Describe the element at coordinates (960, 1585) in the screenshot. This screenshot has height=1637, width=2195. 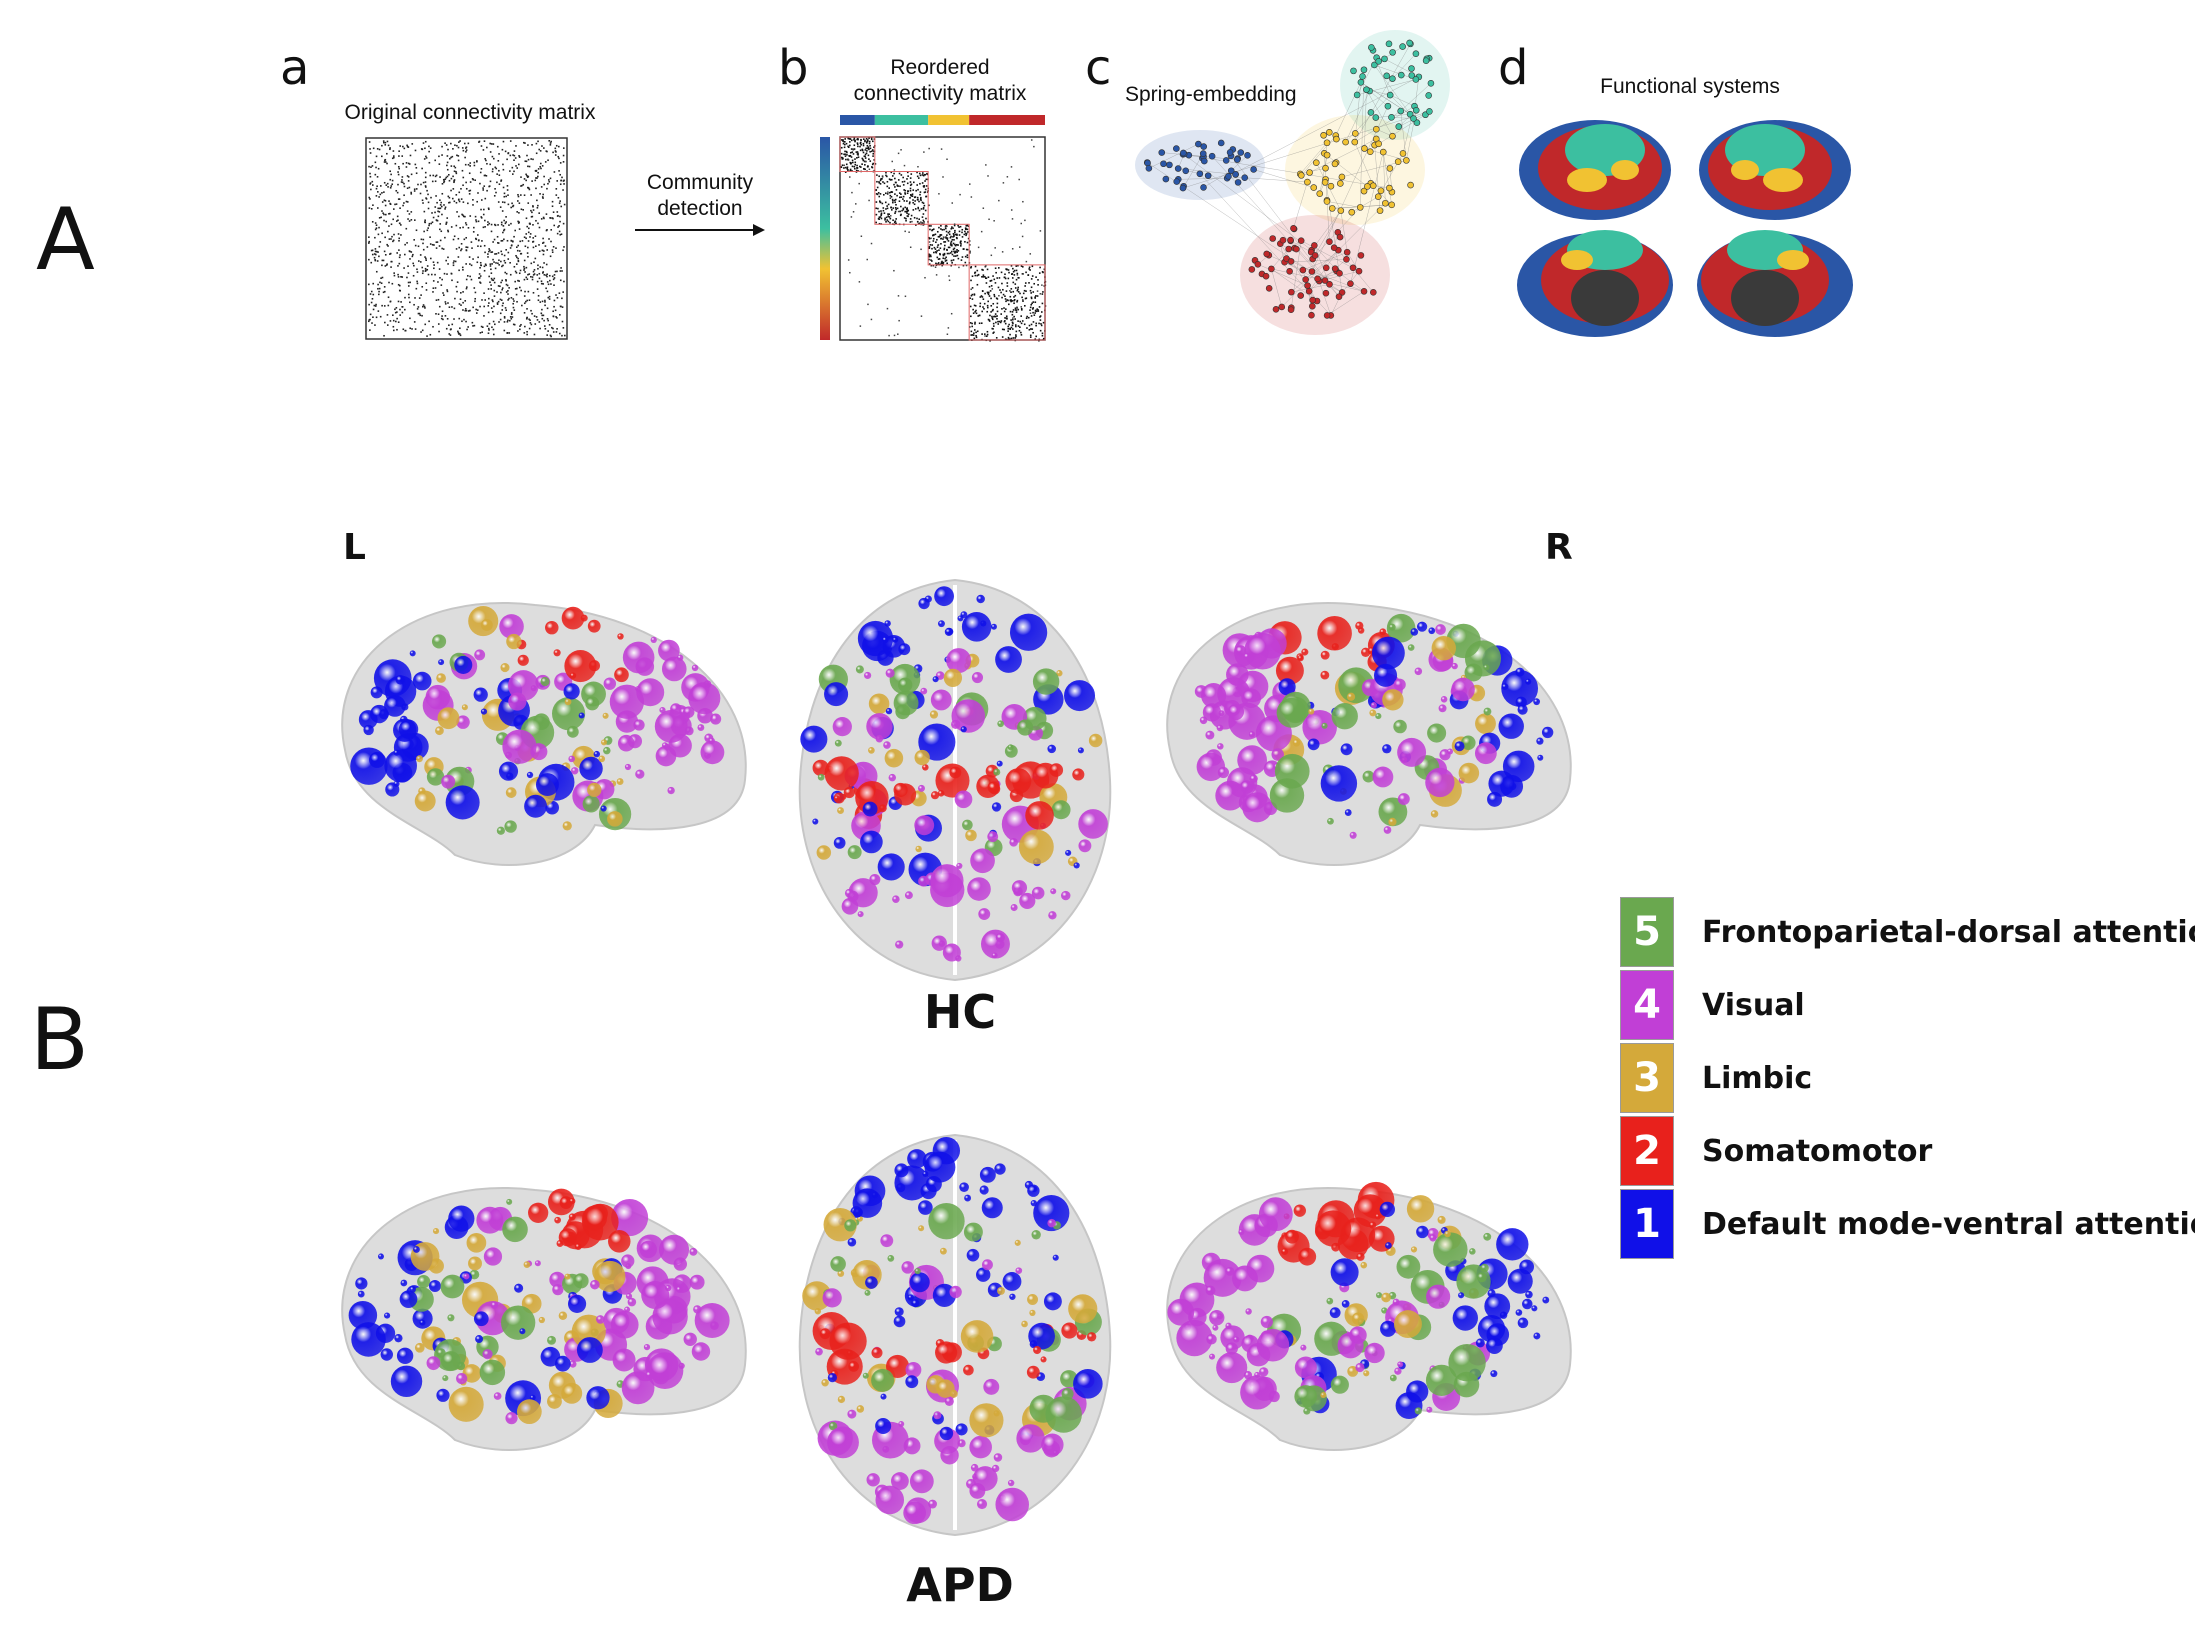
I see `apd-group-label: APD` at that location.